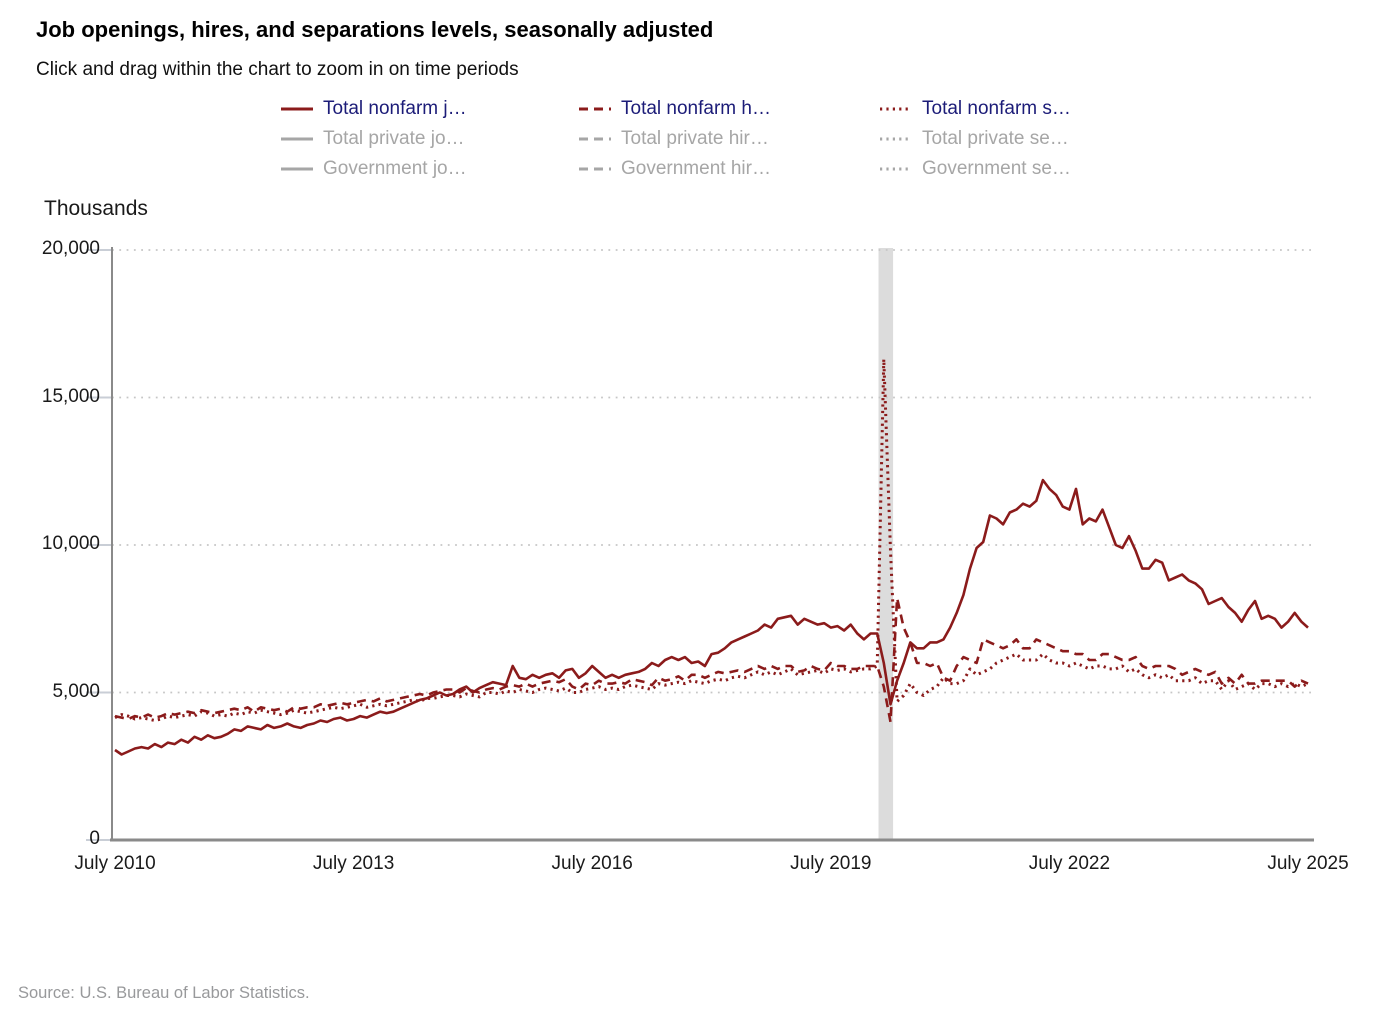 The height and width of the screenshot is (1017, 1393). Describe the element at coordinates (831, 863) in the screenshot. I see `x-tick-label: July 2019` at that location.